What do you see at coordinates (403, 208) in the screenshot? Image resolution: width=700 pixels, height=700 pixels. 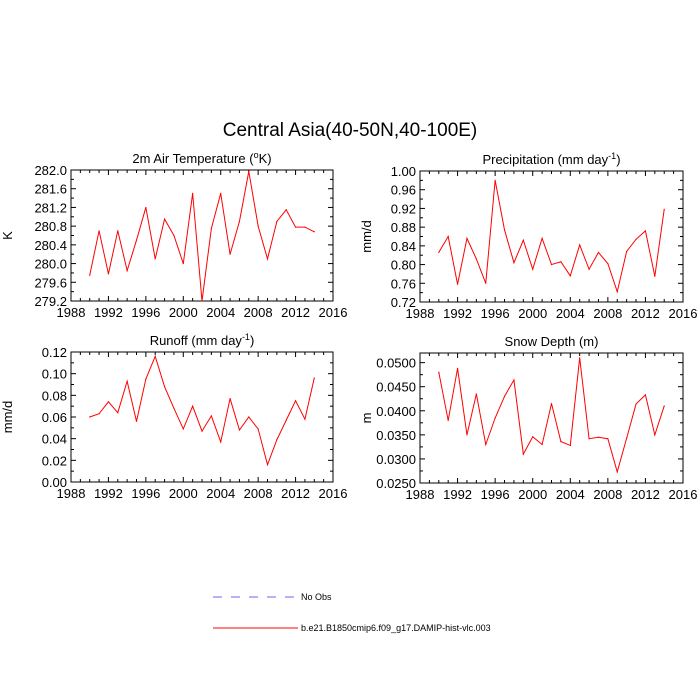 I see `y-tick-label: 0.92` at bounding box center [403, 208].